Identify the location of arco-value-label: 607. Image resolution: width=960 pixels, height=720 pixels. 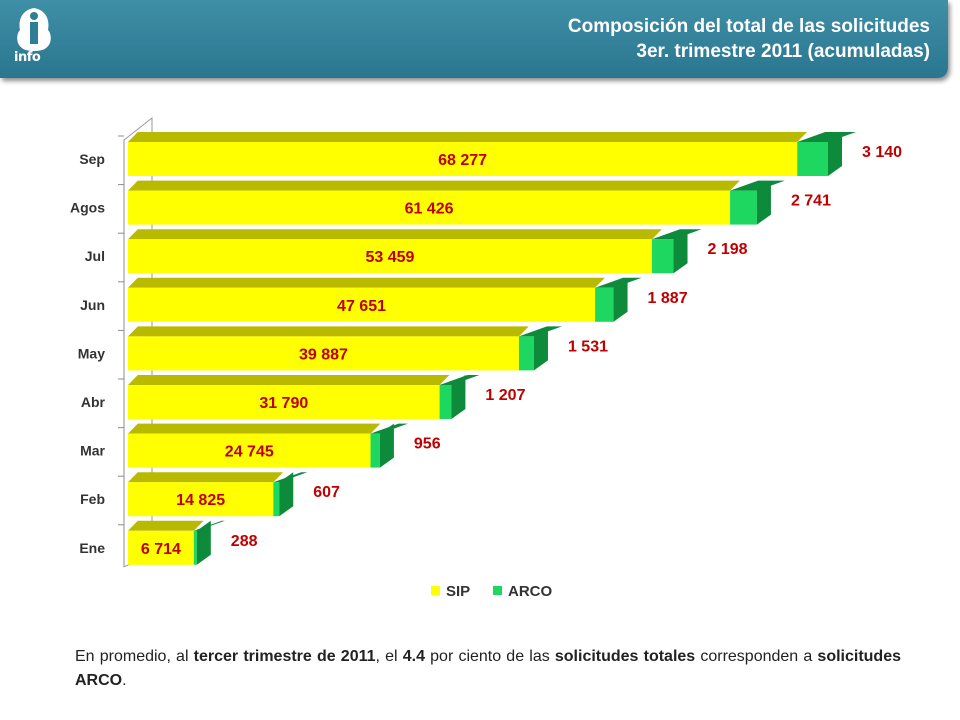
(326, 492).